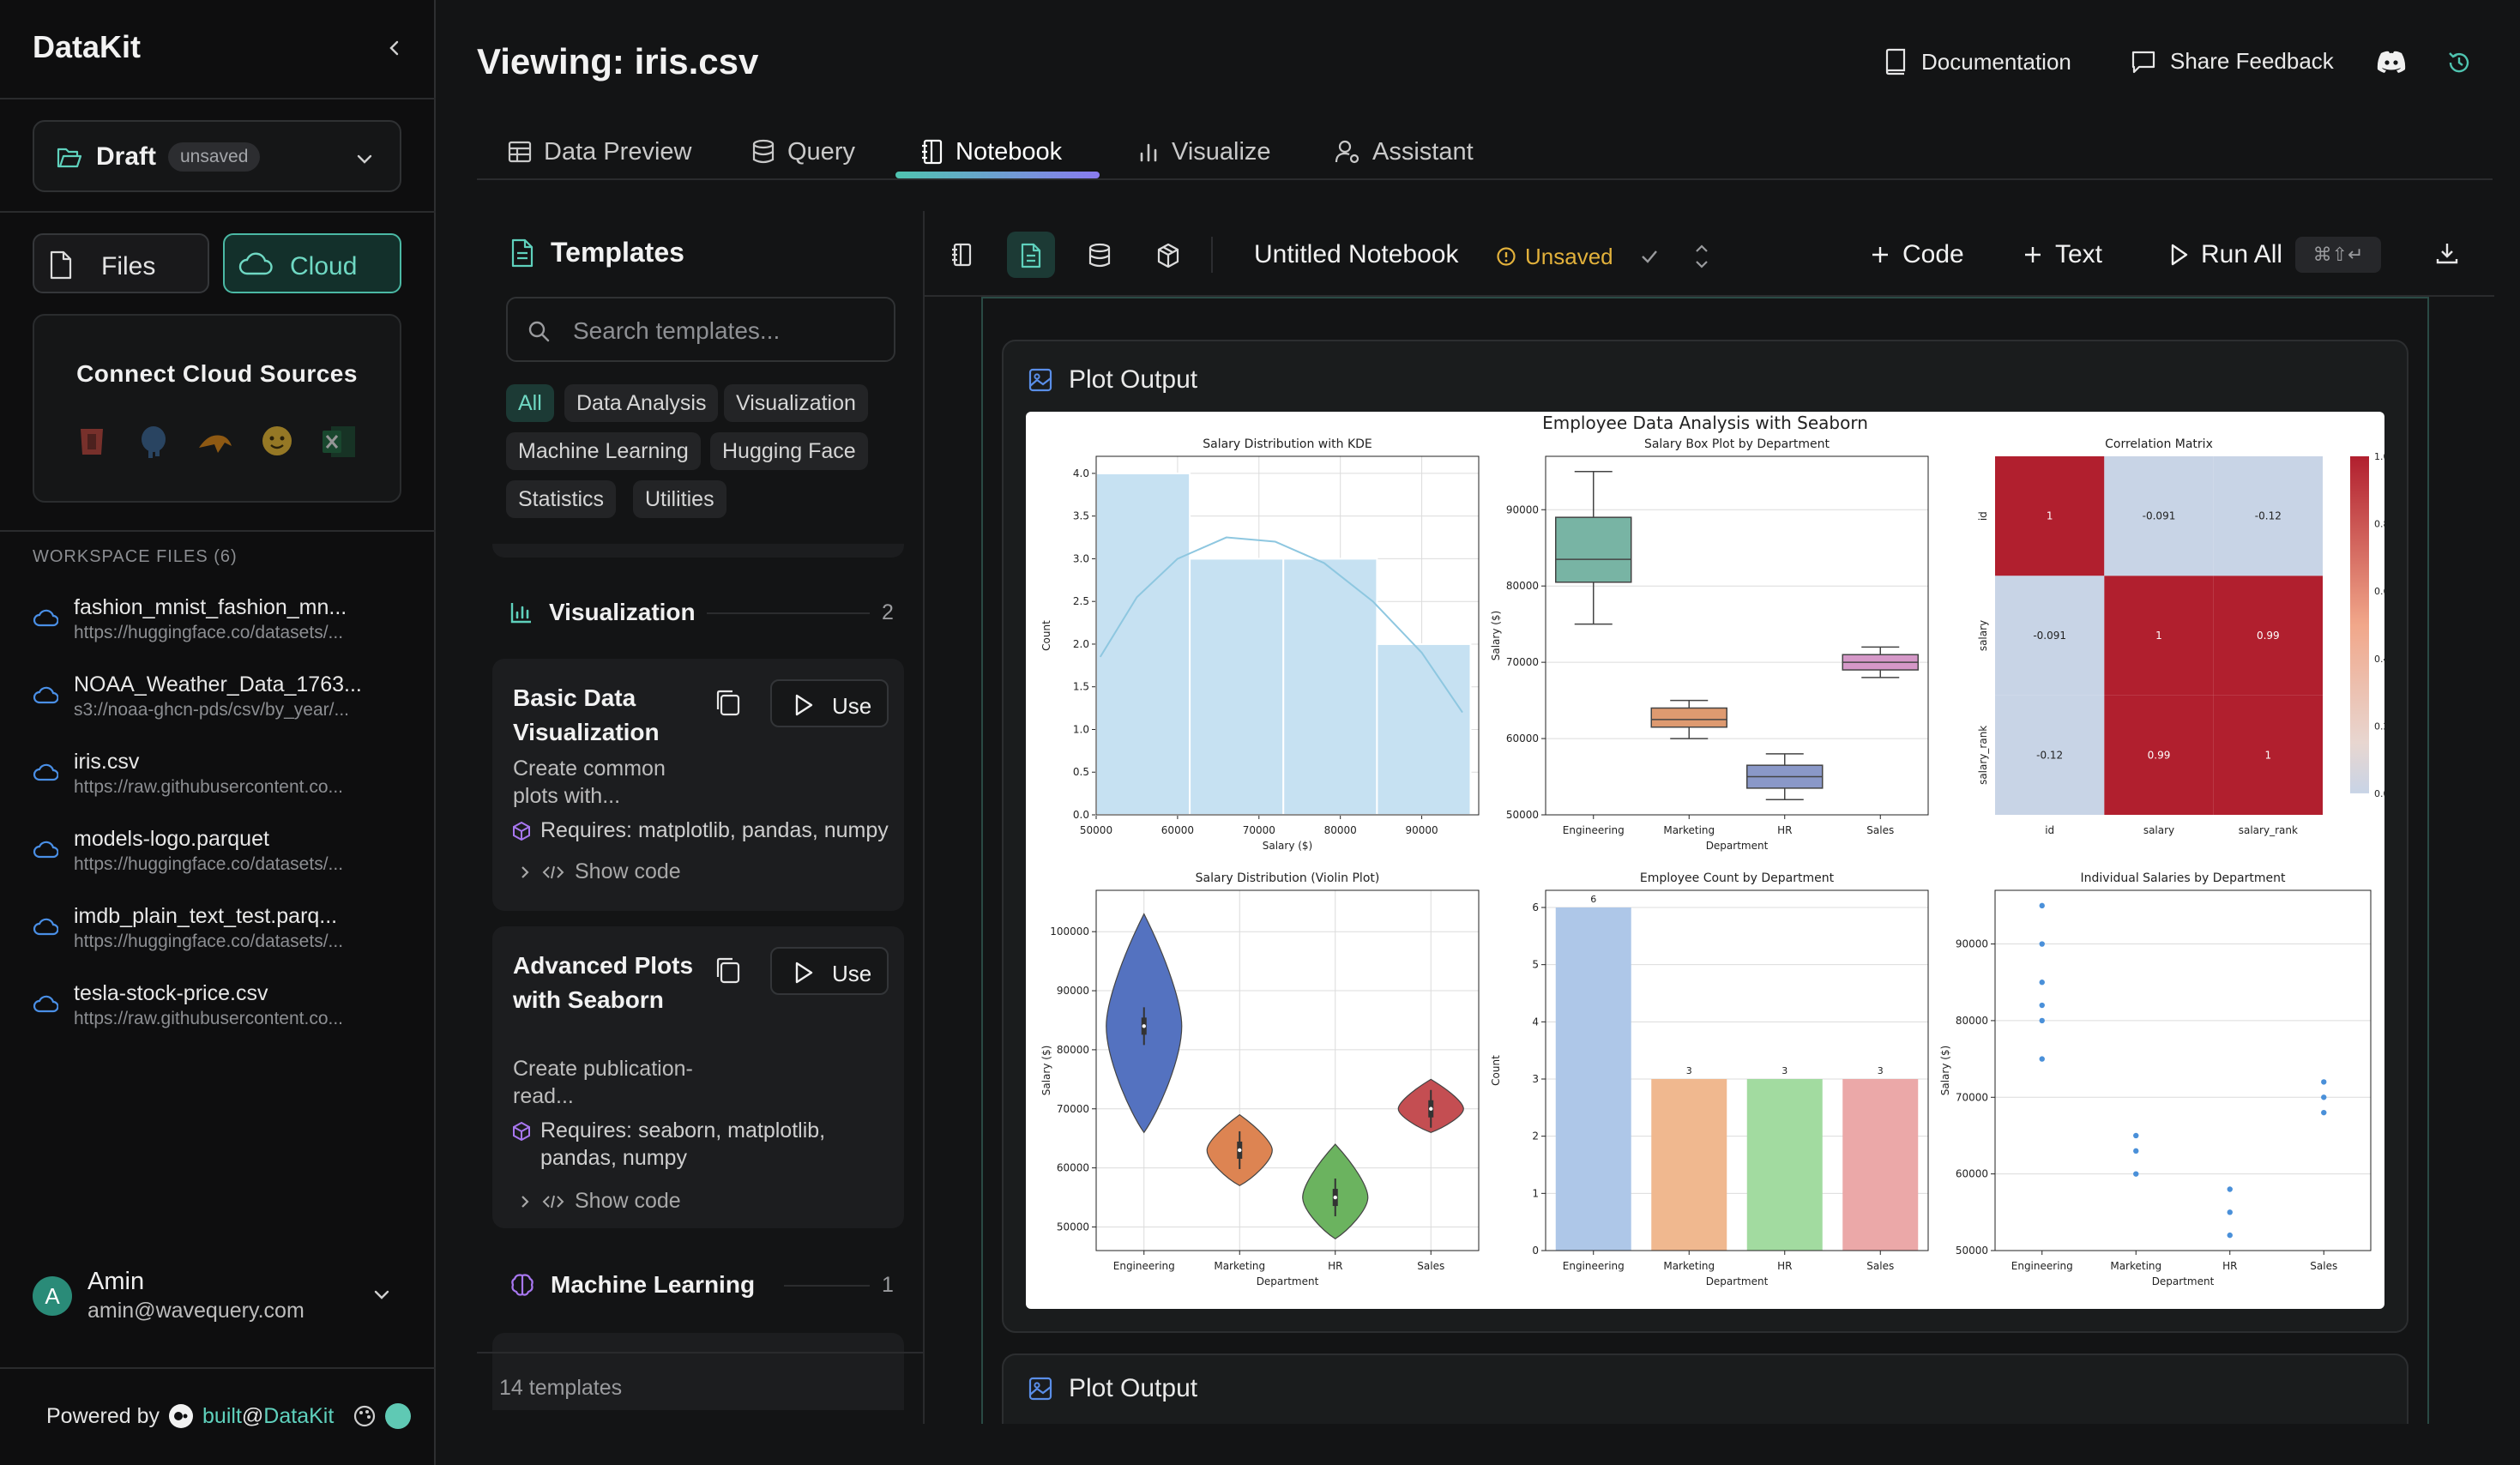 Image resolution: width=2520 pixels, height=1465 pixels. What do you see at coordinates (679, 499) in the screenshot?
I see `filter-chip-utilities: Utilities` at bounding box center [679, 499].